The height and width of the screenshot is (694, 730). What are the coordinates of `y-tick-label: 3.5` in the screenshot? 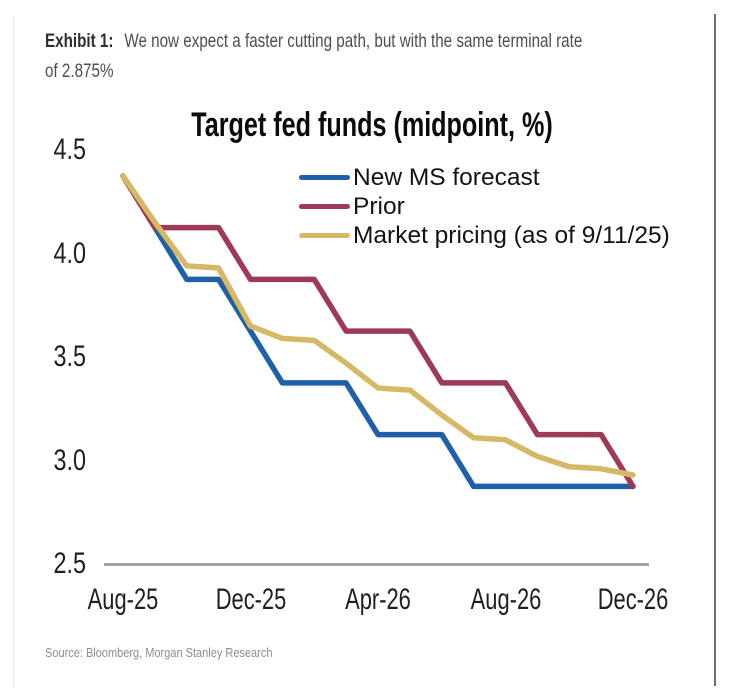 It's located at (69, 356).